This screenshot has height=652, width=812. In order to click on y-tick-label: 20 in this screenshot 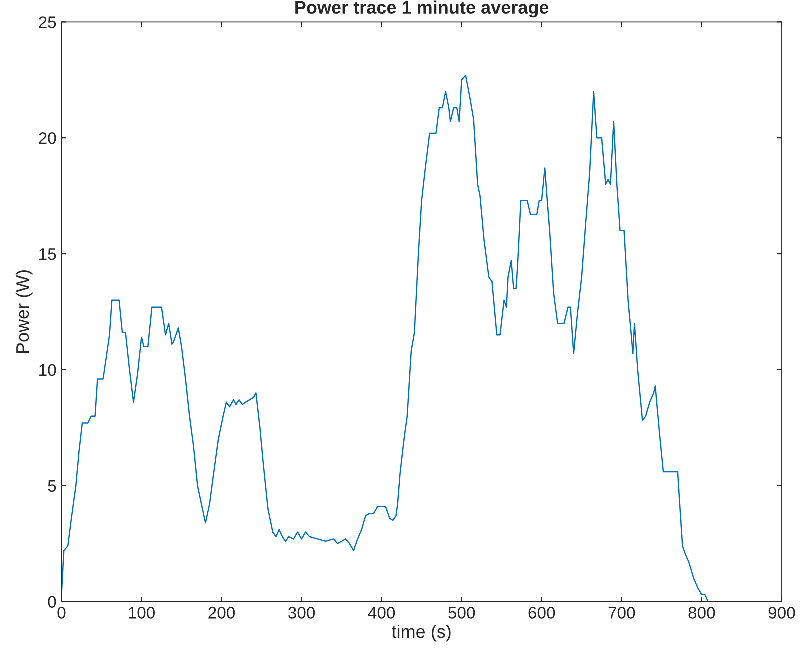, I will do `click(47, 138)`.